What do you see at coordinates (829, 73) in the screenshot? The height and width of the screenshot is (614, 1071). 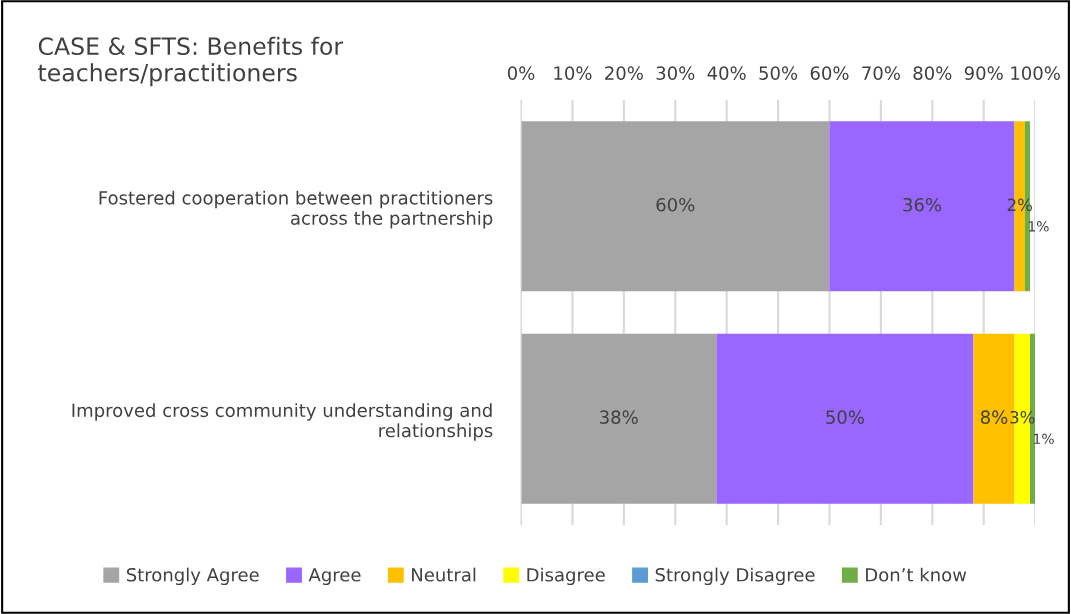 I see `x-tick-label: 60%` at bounding box center [829, 73].